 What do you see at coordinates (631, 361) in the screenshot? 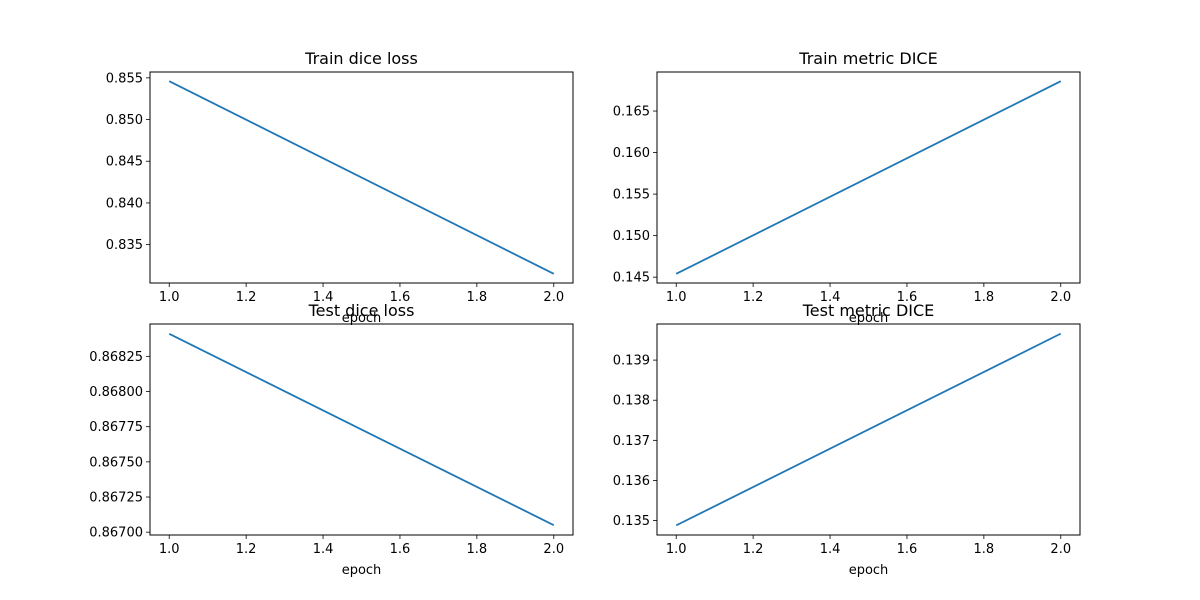
I see `chart-3-ytick-label: 0.139` at bounding box center [631, 361].